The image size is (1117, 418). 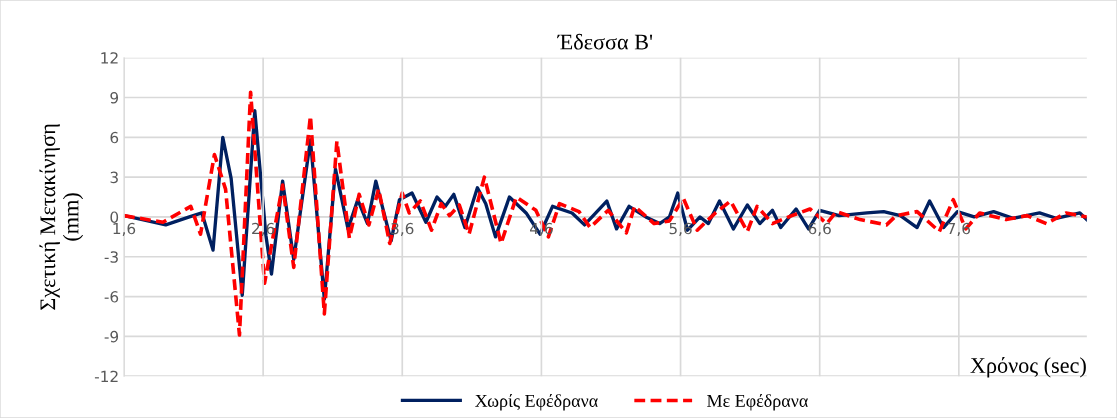 I want to click on y-axis-title: Σχετική Μετακίνηση (mm), so click(x=61, y=217).